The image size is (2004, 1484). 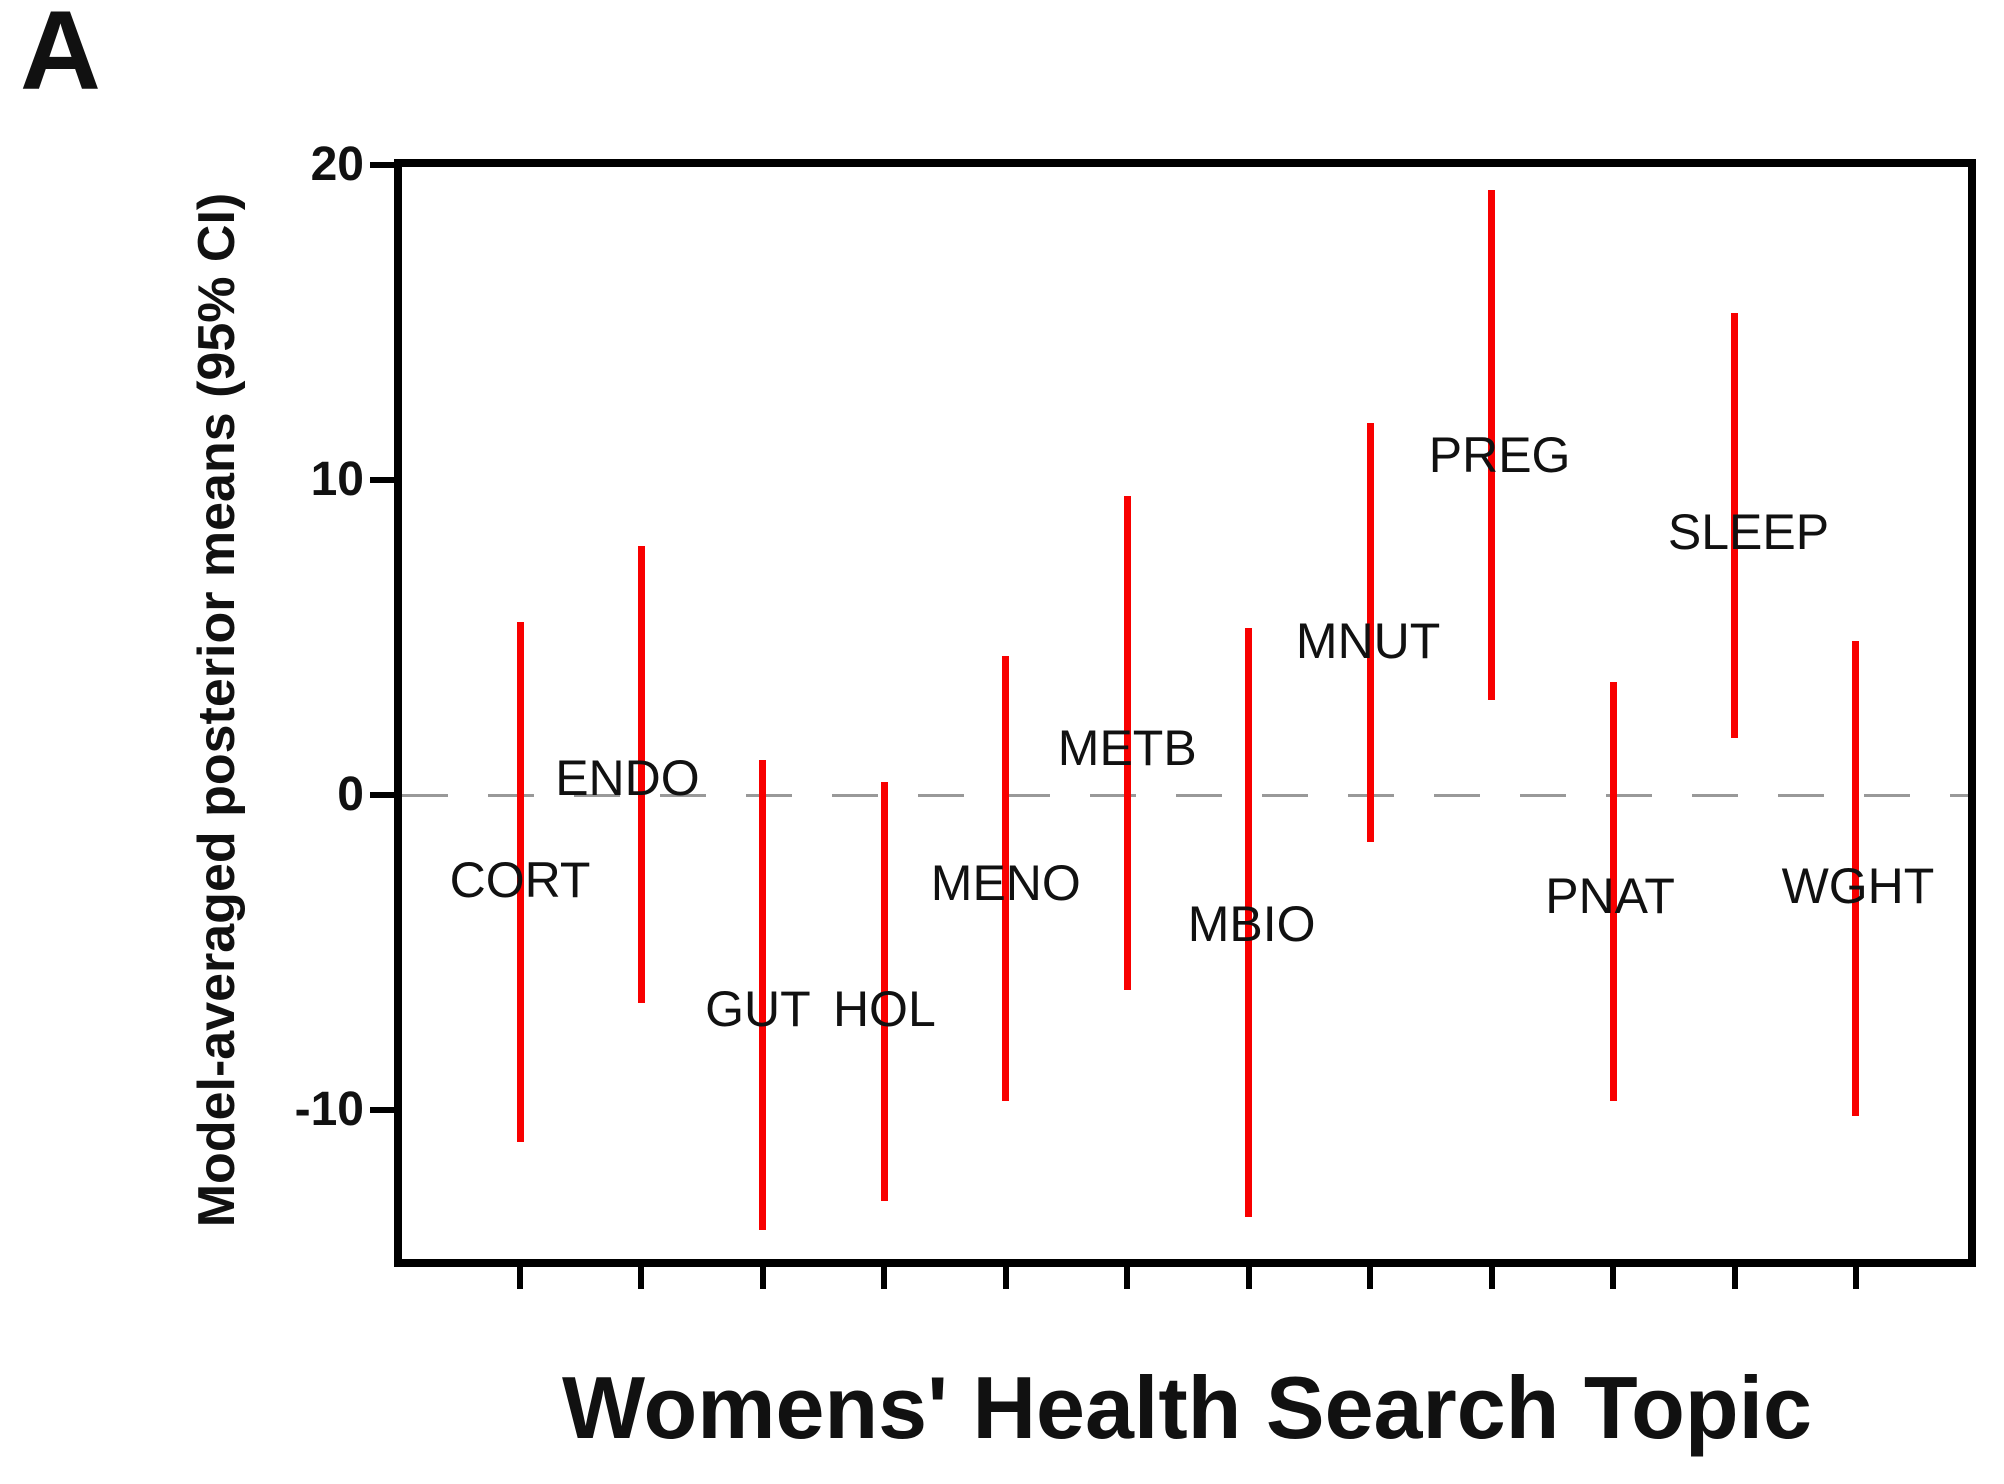 What do you see at coordinates (641, 1278) in the screenshot?
I see `x-axis-tick-ENDO` at bounding box center [641, 1278].